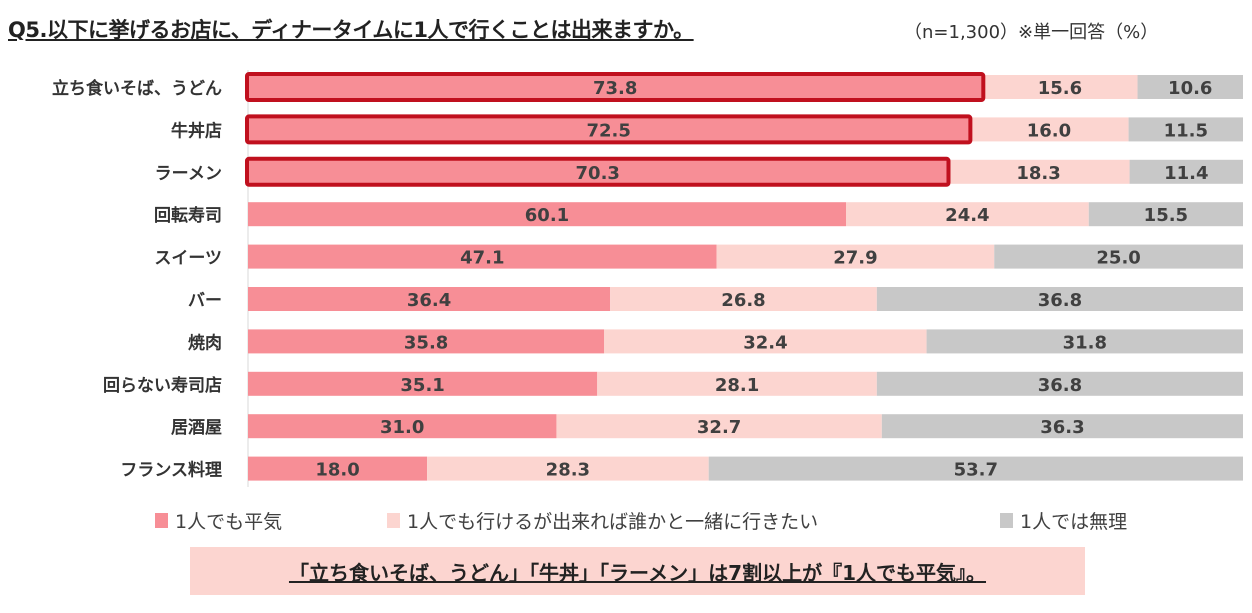 This screenshot has height=613, width=1252. I want to click on legend-label: 1人でも平気, so click(228, 522).